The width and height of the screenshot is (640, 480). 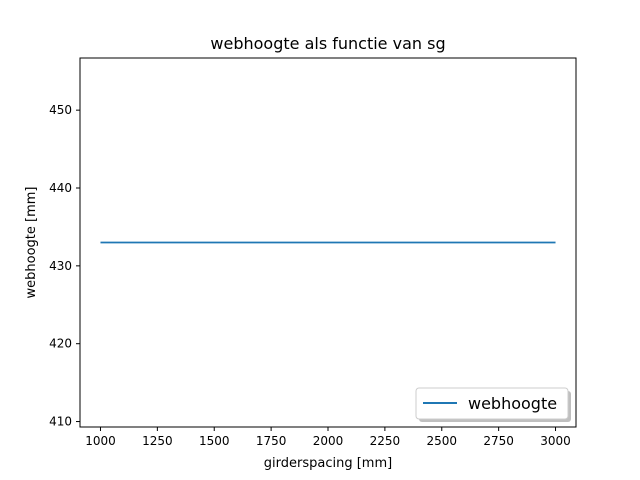 What do you see at coordinates (498, 441) in the screenshot?
I see `x-tick-label: 2750` at bounding box center [498, 441].